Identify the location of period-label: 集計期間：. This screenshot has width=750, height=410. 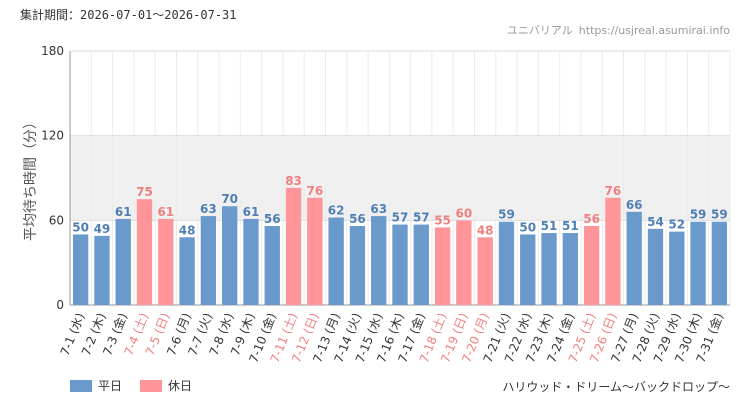
(50, 15).